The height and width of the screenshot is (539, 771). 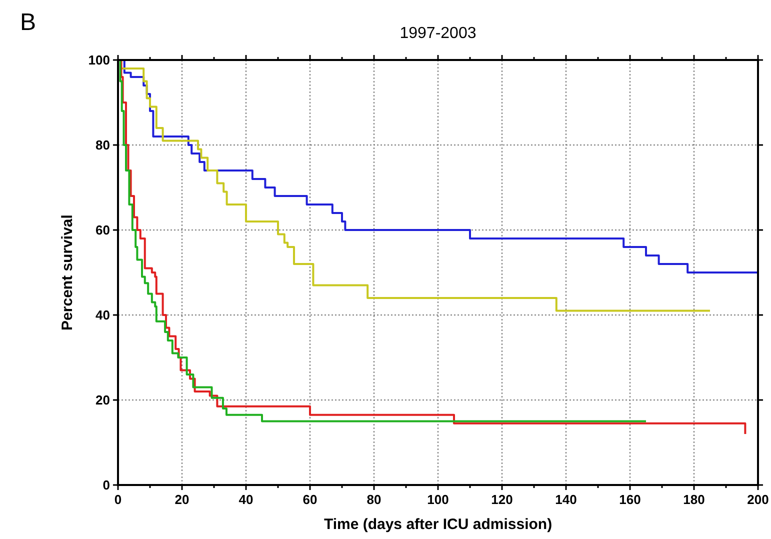 I want to click on x-tick-label: 160, so click(x=630, y=499).